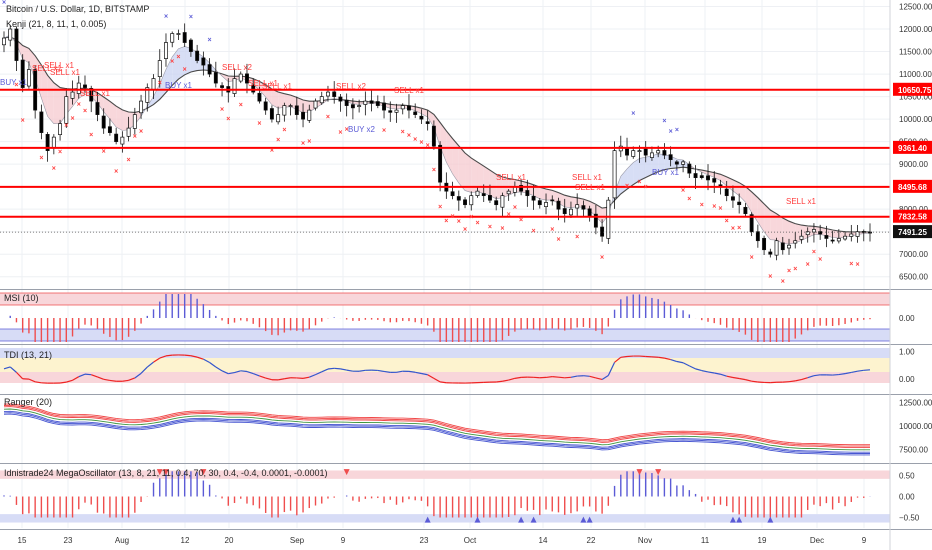  Describe the element at coordinates (185, 540) in the screenshot. I see `time-tick-label: 12` at that location.